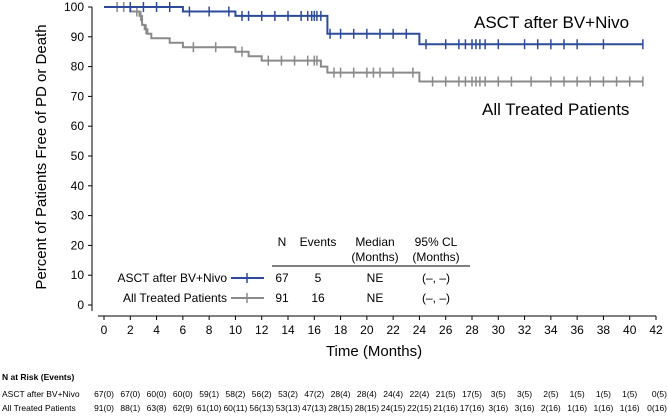  I want to click on at-risk-value: 24(4), so click(393, 394).